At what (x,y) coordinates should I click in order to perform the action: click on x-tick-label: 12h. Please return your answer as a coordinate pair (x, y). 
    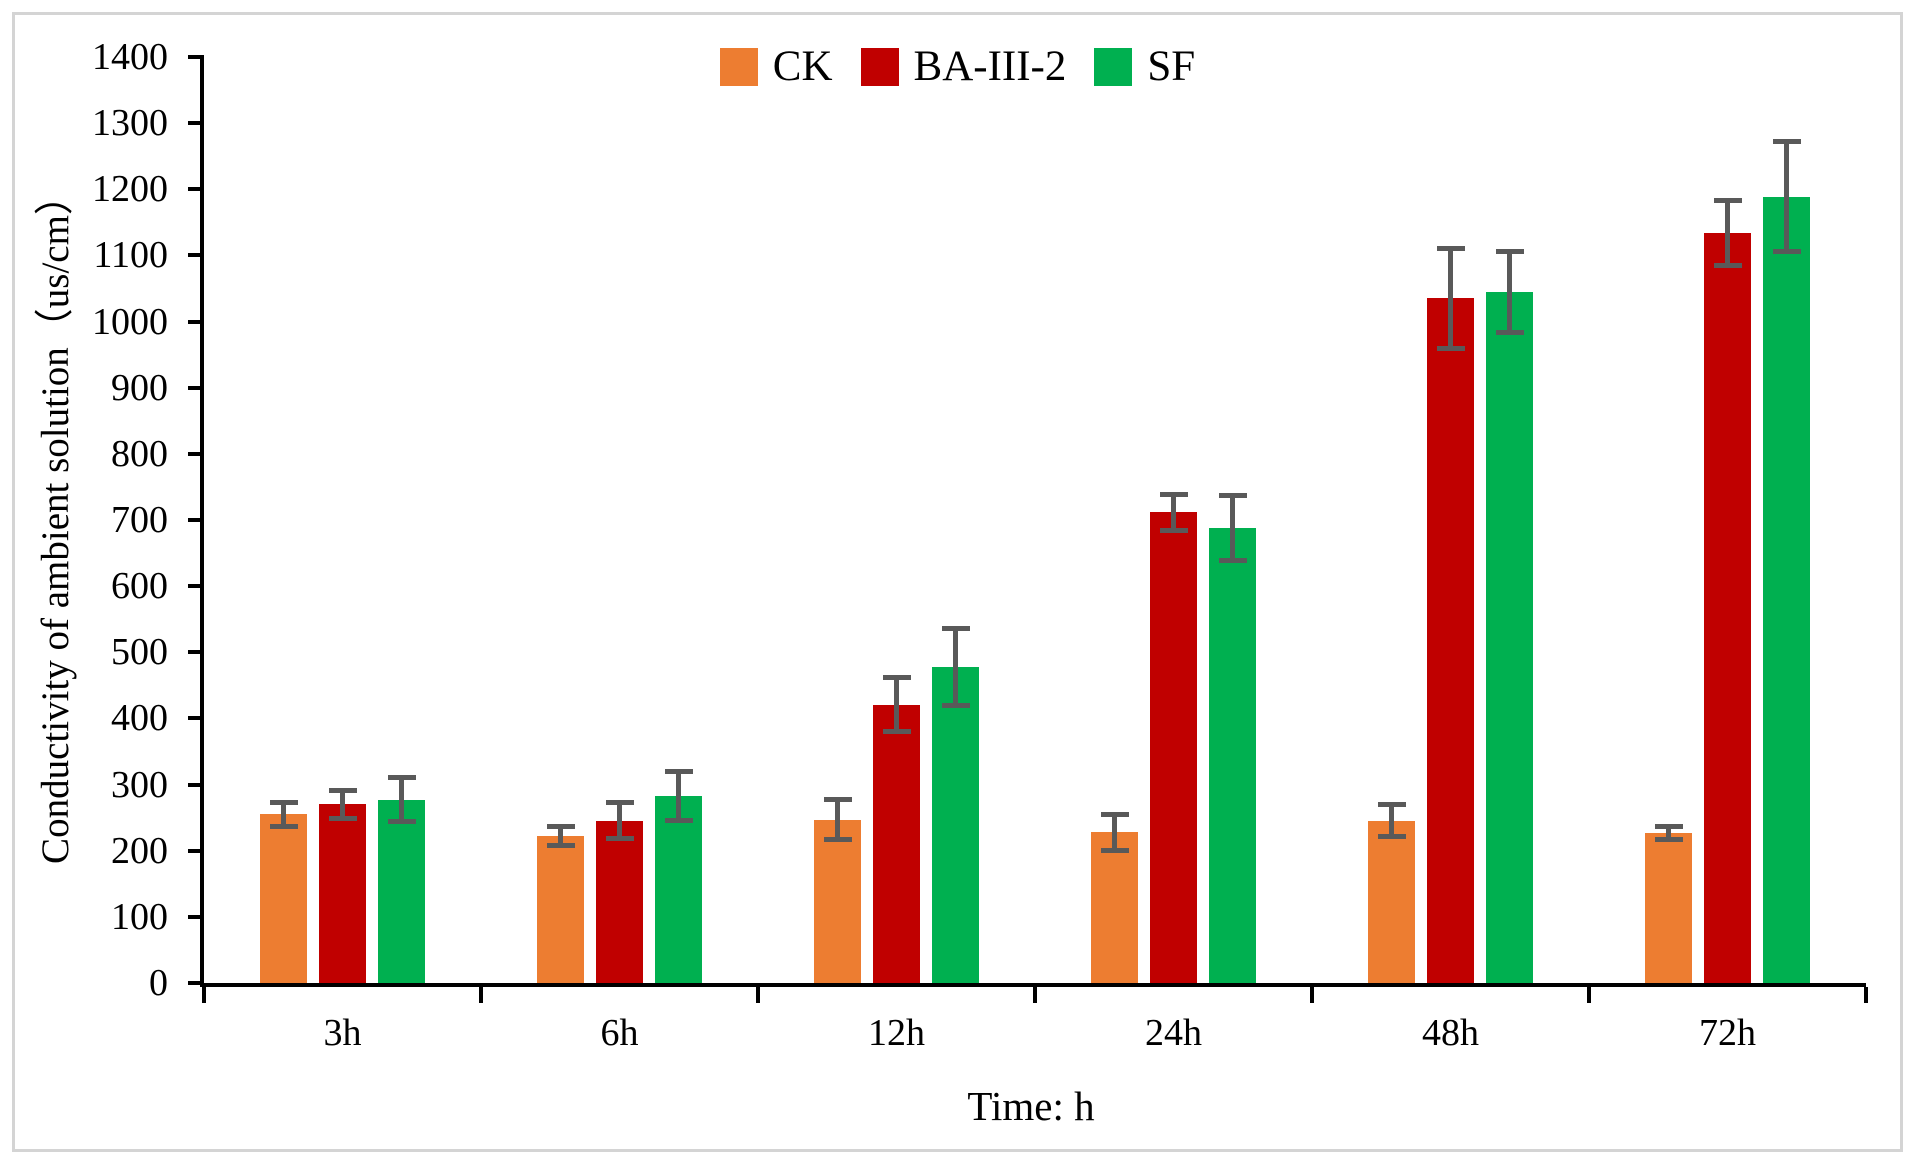
    Looking at the image, I should click on (896, 1033).